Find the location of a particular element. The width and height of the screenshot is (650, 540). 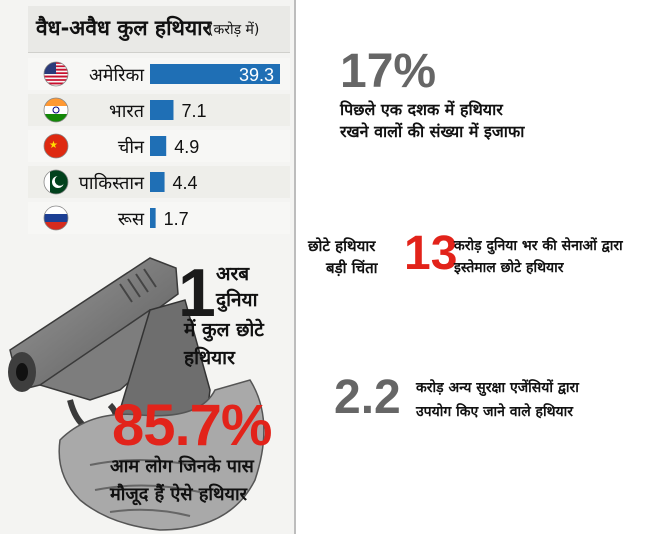

armies-line1: करोड़ दुनिया भर की सेनाओं द्वारा is located at coordinates (538, 246).